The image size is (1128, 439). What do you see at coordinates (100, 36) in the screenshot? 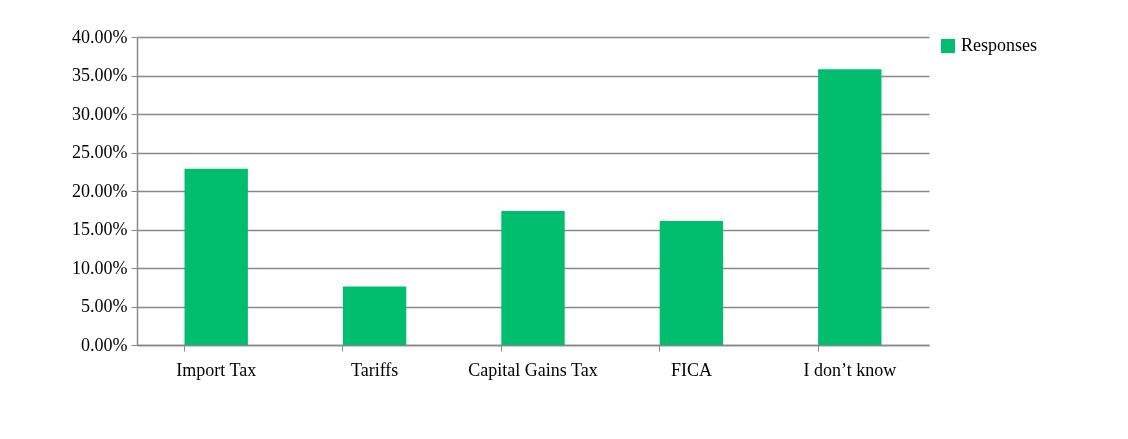
I see `y-tick-label: 40.00%` at bounding box center [100, 36].